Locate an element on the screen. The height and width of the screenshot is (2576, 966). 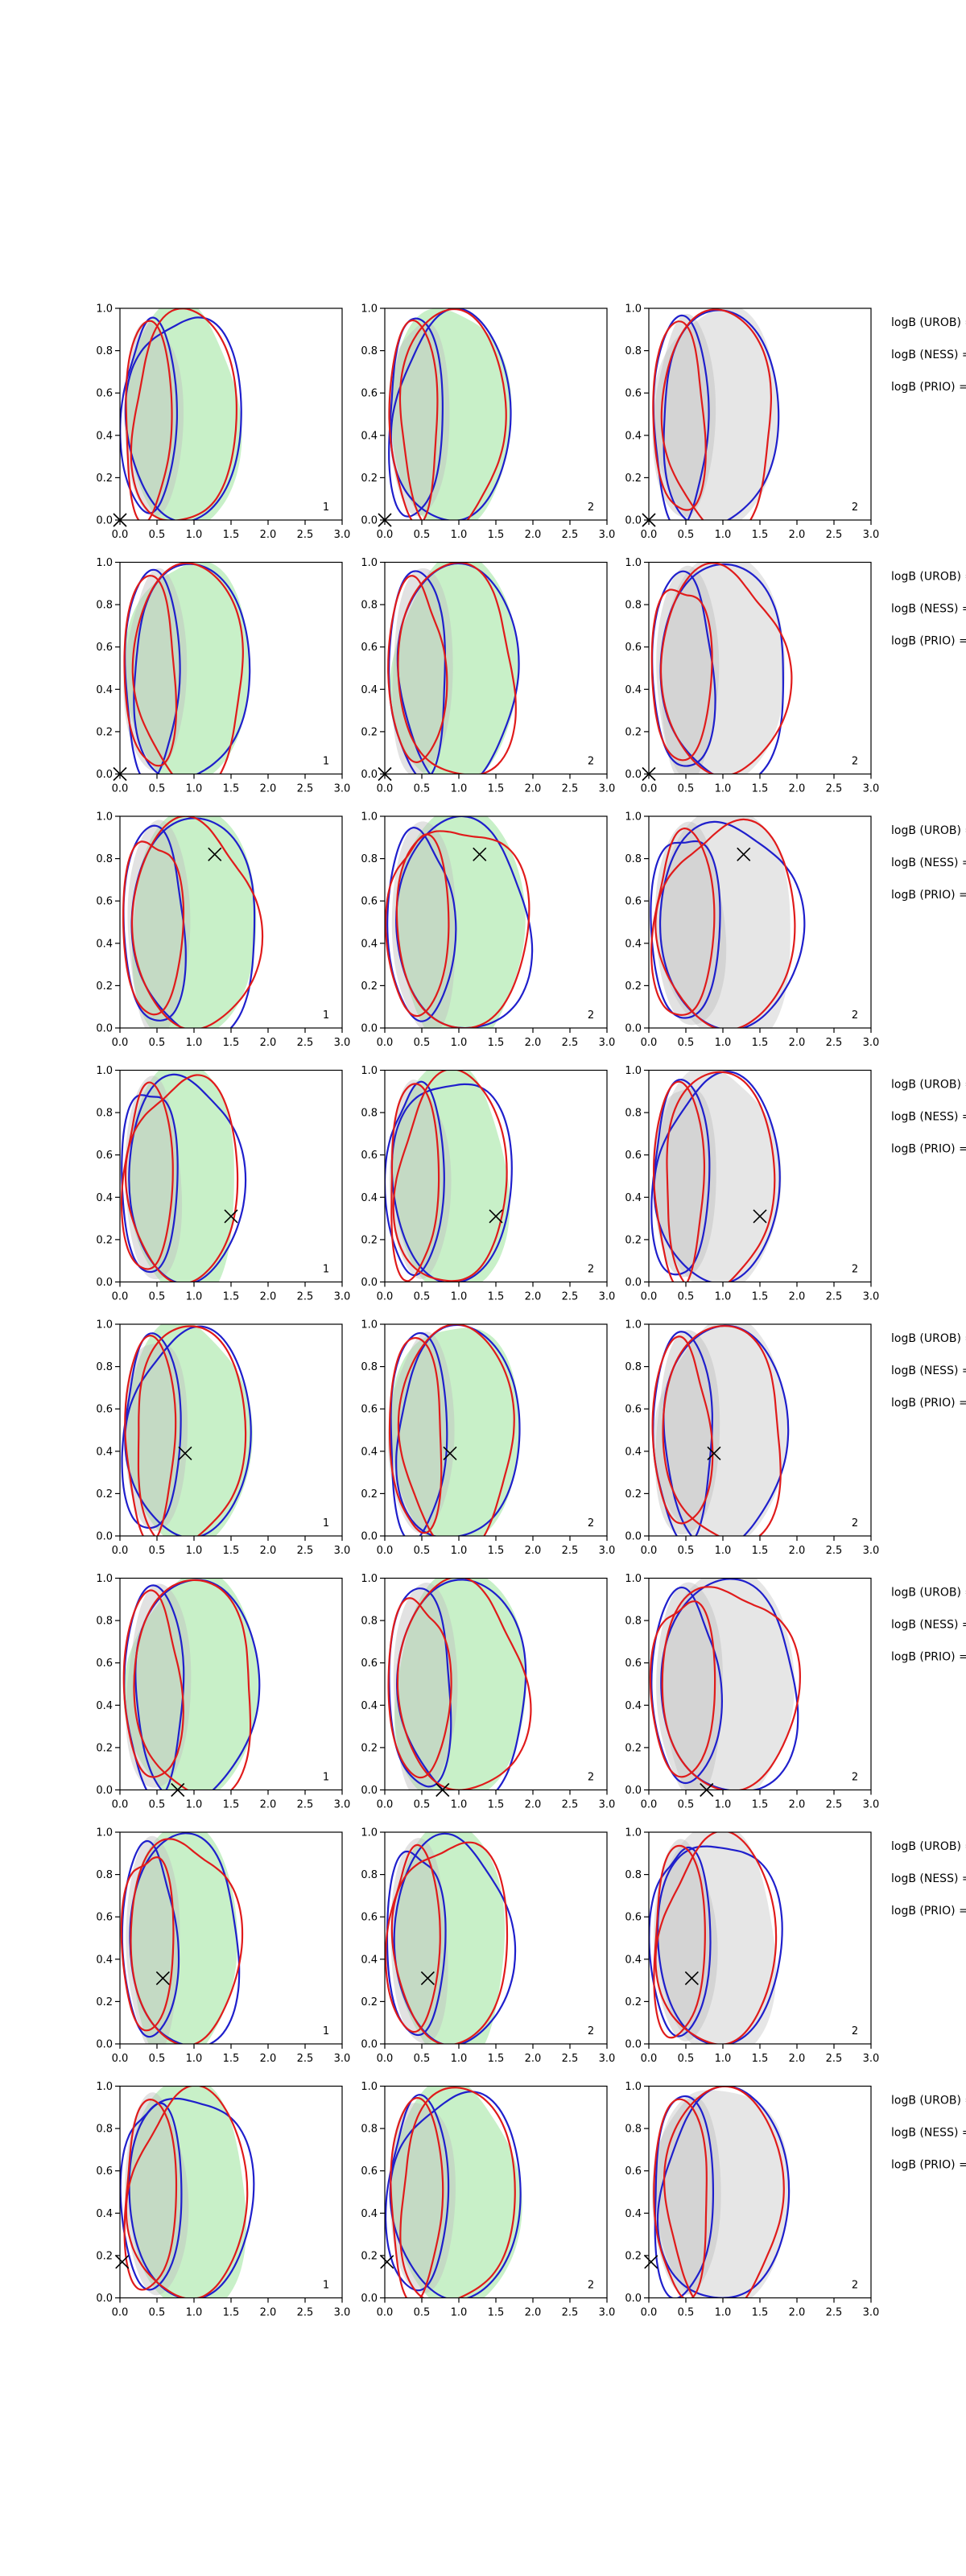
panel-corner-label: 1 is located at coordinates (326, 762).